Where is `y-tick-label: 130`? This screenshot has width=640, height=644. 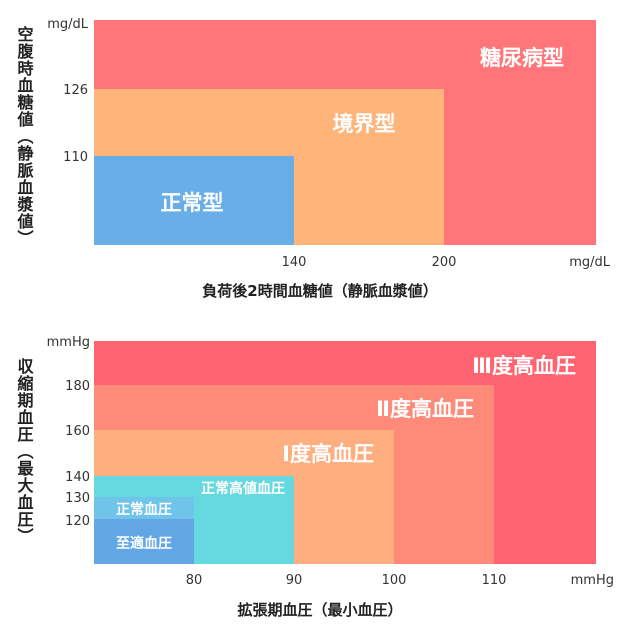
y-tick-label: 130 is located at coordinates (77, 498).